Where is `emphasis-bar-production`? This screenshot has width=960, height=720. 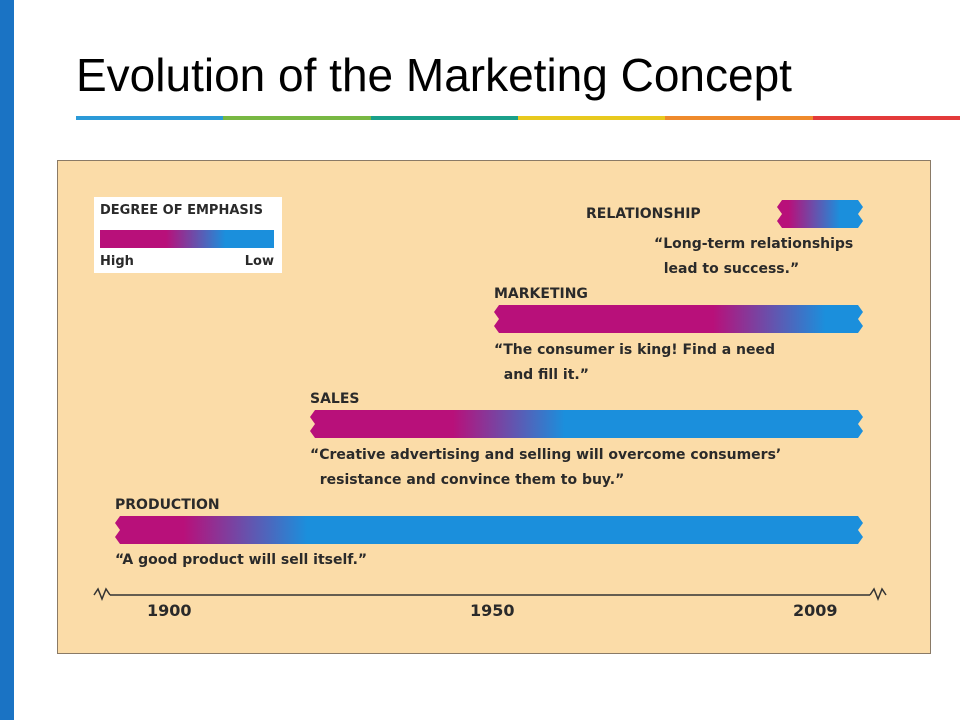
emphasis-bar-production is located at coordinates (489, 530).